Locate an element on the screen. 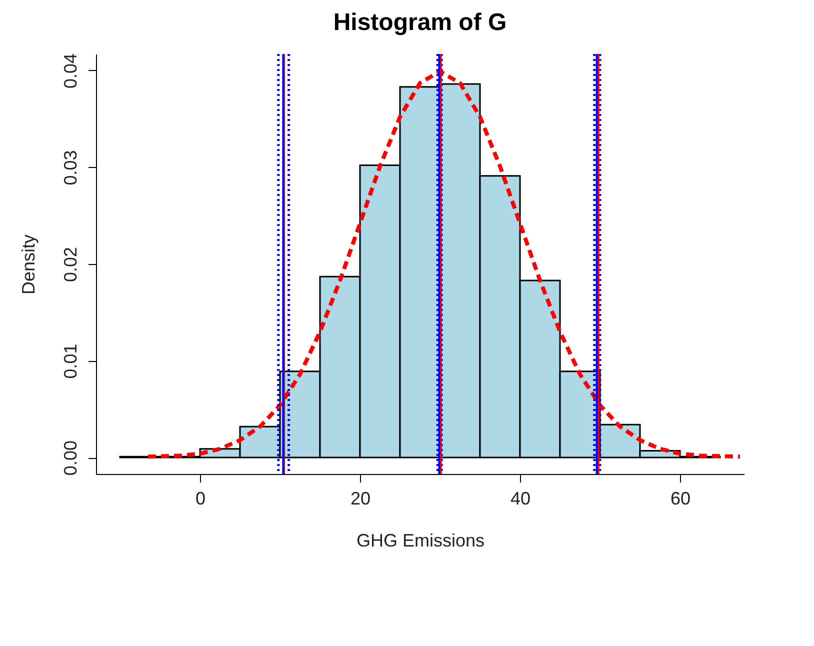  y-tick-label: 0.00 is located at coordinates (70, 458).